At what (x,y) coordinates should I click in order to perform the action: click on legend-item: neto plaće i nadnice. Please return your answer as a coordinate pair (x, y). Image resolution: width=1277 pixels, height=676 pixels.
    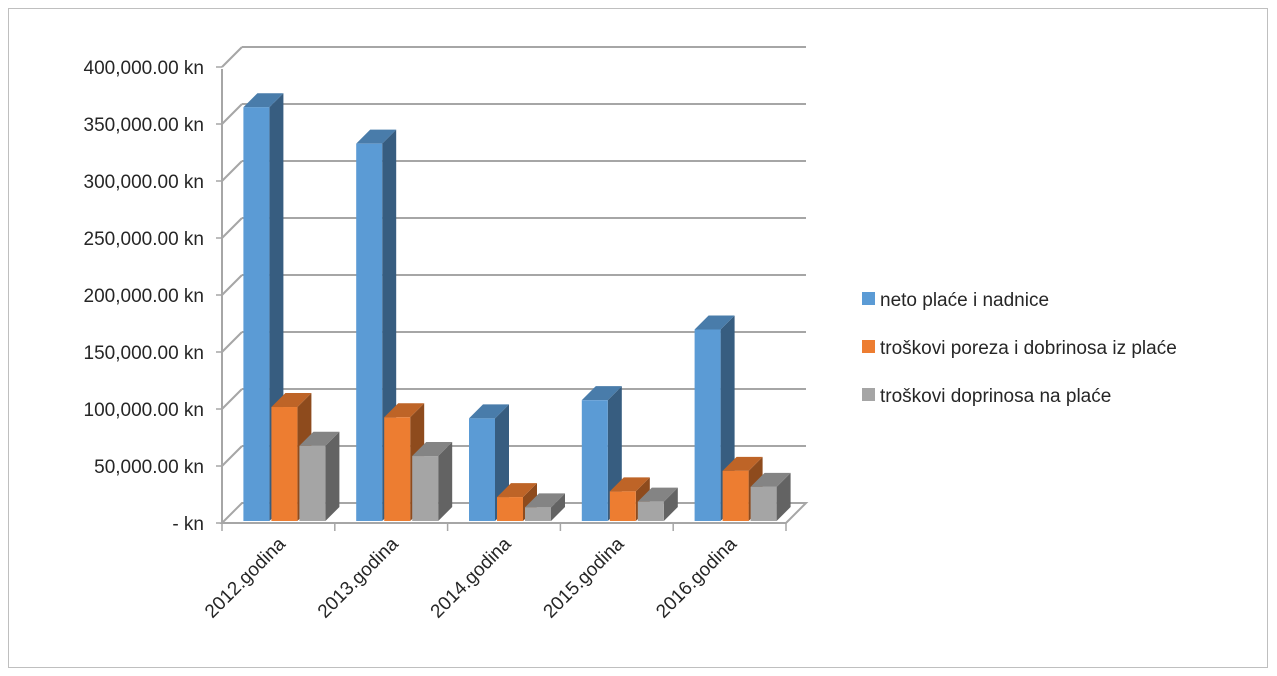
    Looking at the image, I should click on (955, 300).